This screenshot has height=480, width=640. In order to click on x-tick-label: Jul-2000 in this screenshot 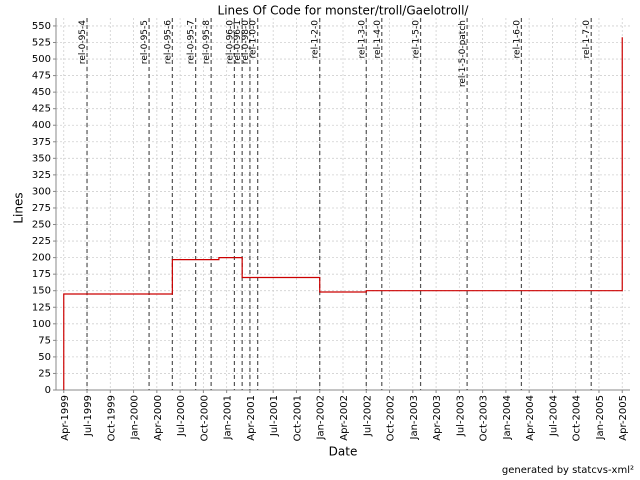, I will do `click(181, 416)`.